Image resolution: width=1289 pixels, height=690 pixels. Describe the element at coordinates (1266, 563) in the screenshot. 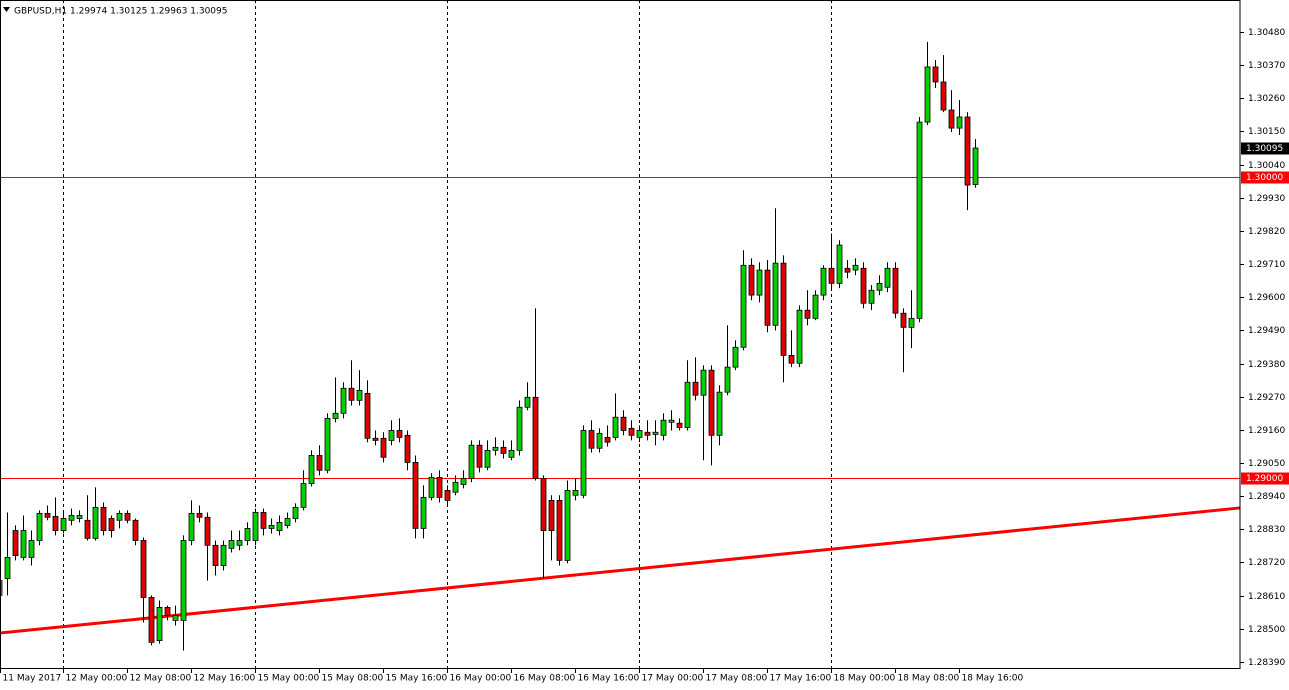

I see `y-tick-label: 1.28720` at that location.